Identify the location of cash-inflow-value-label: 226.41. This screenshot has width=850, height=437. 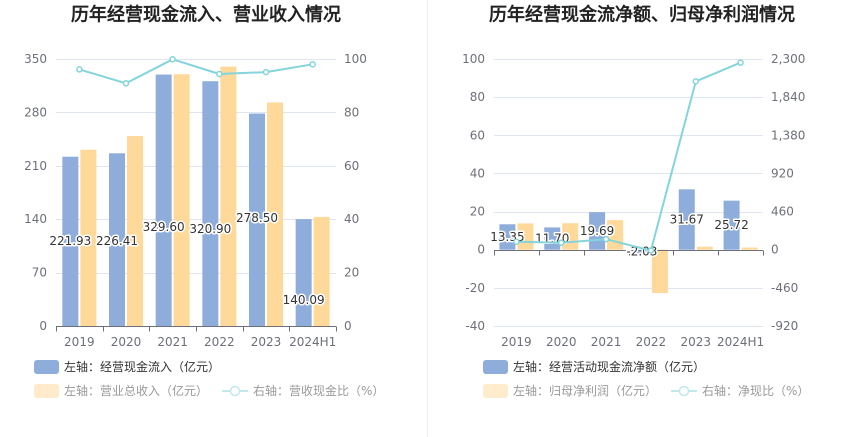
(117, 241).